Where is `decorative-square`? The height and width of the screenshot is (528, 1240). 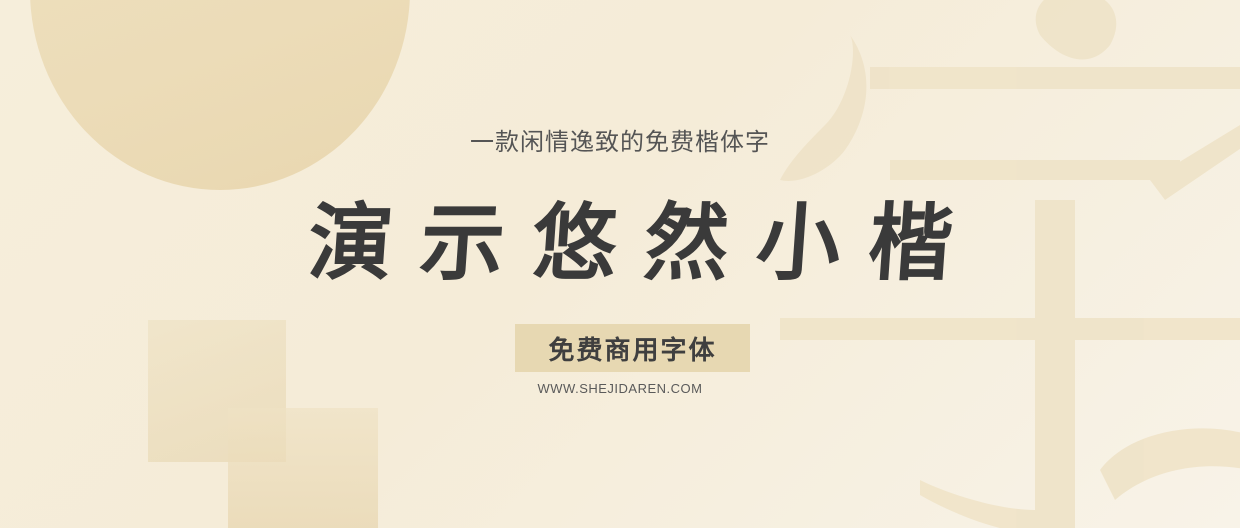
decorative-square is located at coordinates (303, 468).